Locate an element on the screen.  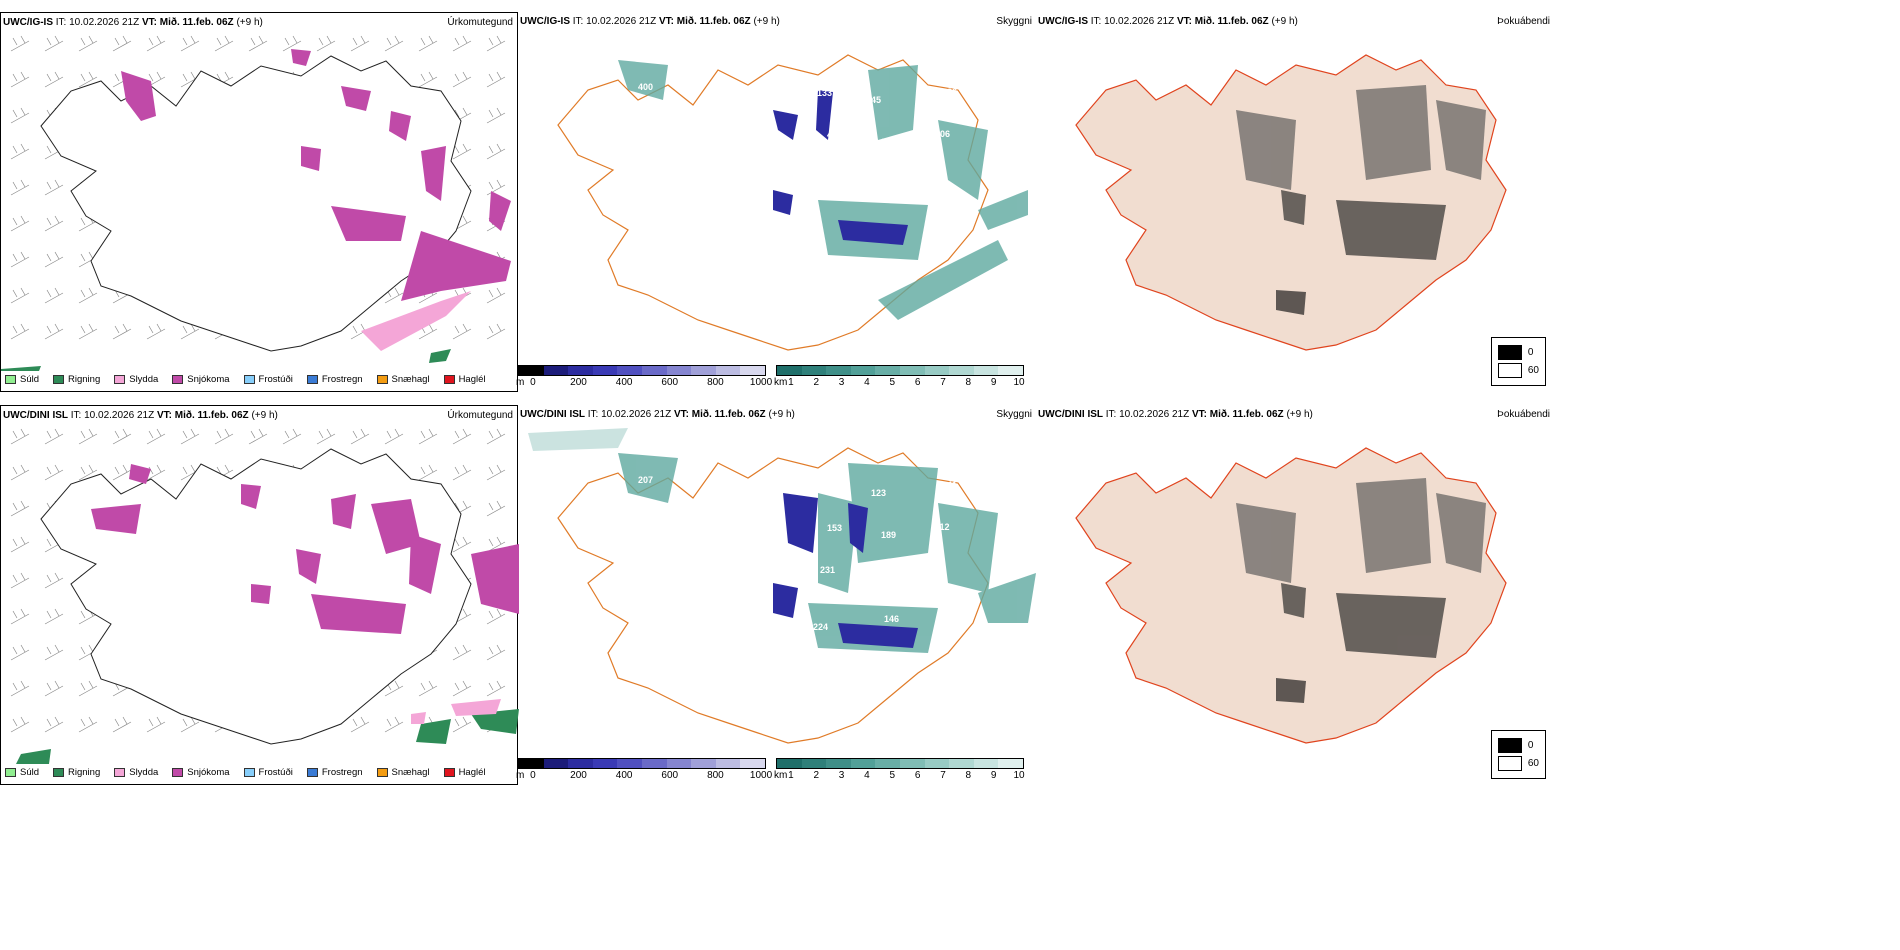
precip-map-svg is located at coordinates (256, 203).